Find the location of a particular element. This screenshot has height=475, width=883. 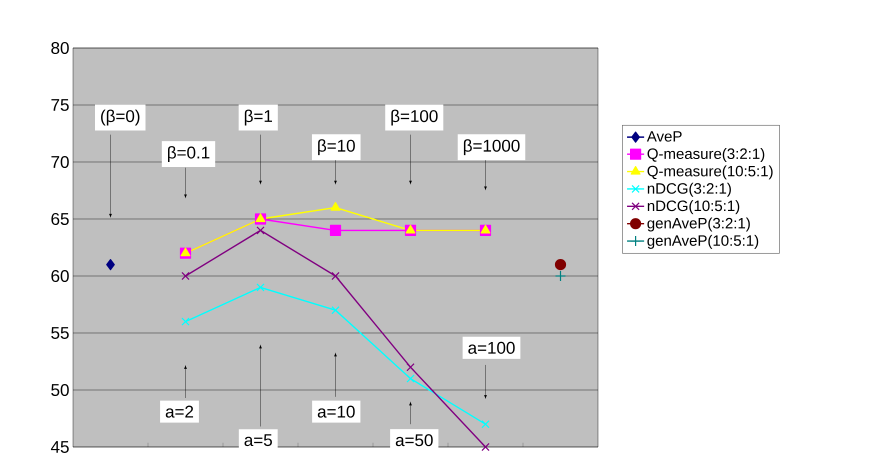

legend-label: Q-measure(3:2:1) is located at coordinates (706, 155).